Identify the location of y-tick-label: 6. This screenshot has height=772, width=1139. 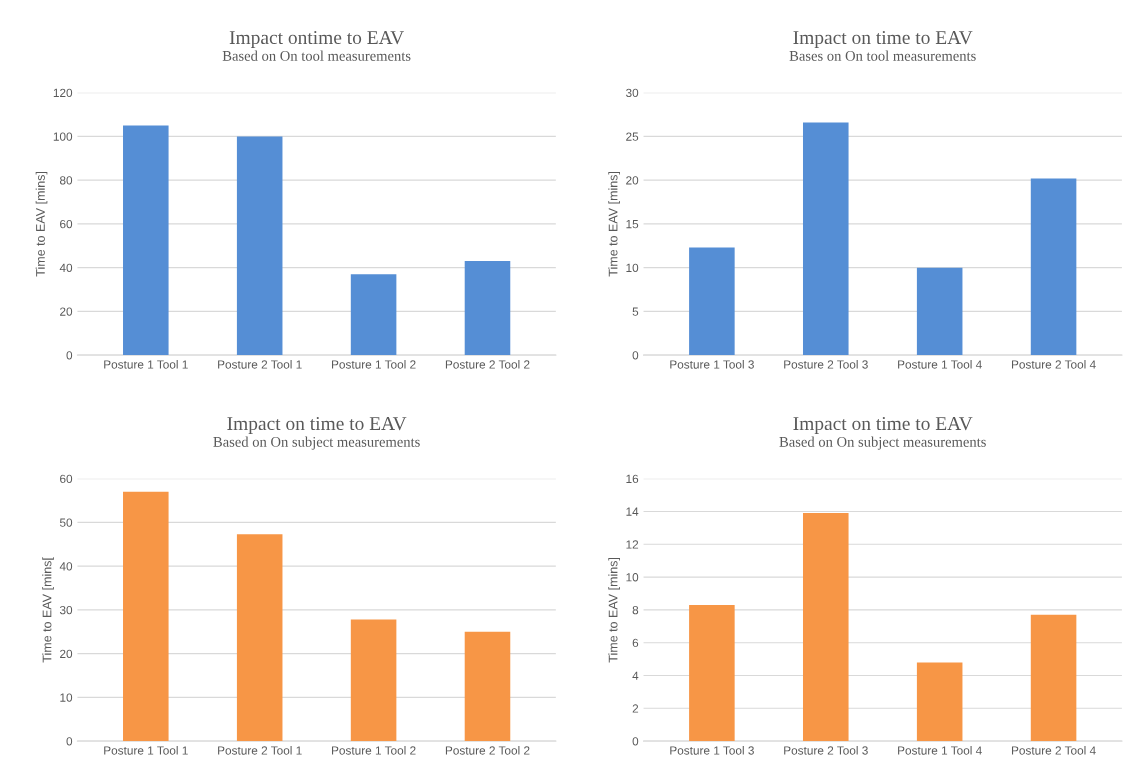
(635, 643).